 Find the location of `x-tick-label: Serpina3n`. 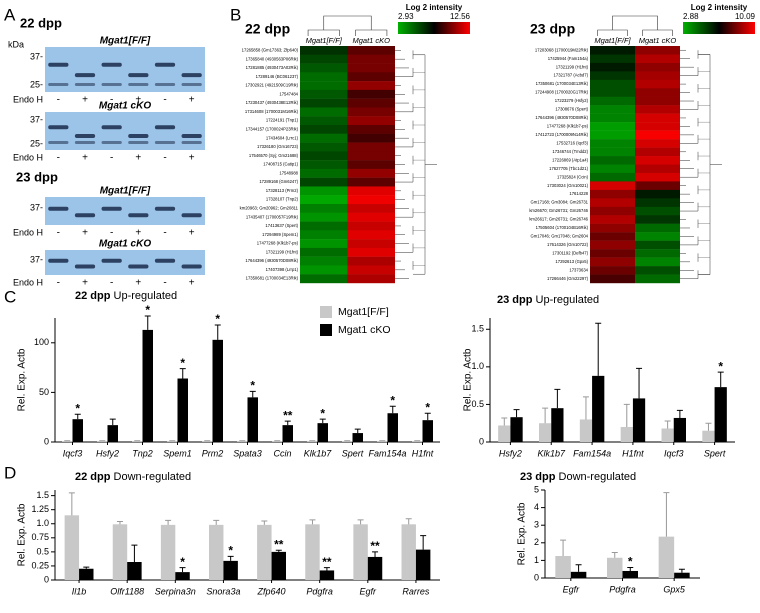

x-tick-label: Serpina3n is located at coordinates (175, 591).